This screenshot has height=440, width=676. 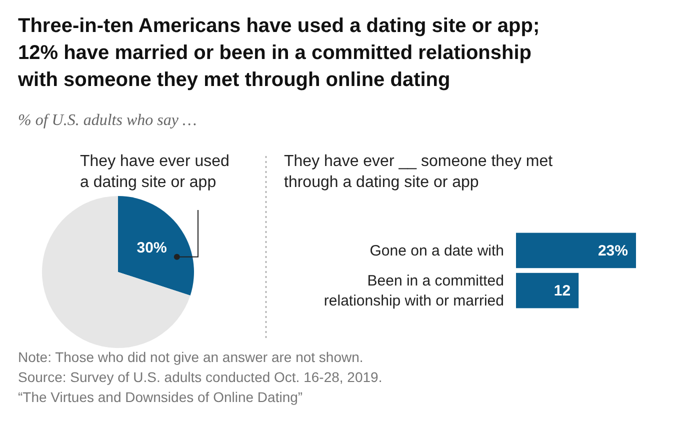 What do you see at coordinates (437, 251) in the screenshot?
I see `y-tick-label: Gone on a date with` at bounding box center [437, 251].